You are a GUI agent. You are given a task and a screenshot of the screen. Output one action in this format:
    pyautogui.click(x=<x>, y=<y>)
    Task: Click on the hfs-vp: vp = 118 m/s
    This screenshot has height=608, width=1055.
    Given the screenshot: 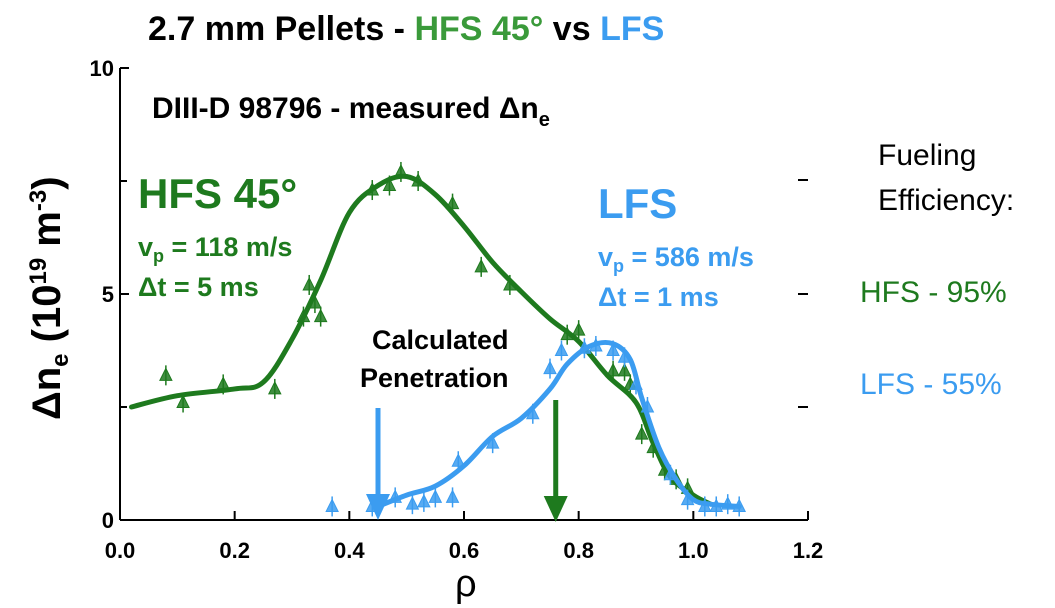 What is the action you would take?
    pyautogui.click(x=215, y=249)
    